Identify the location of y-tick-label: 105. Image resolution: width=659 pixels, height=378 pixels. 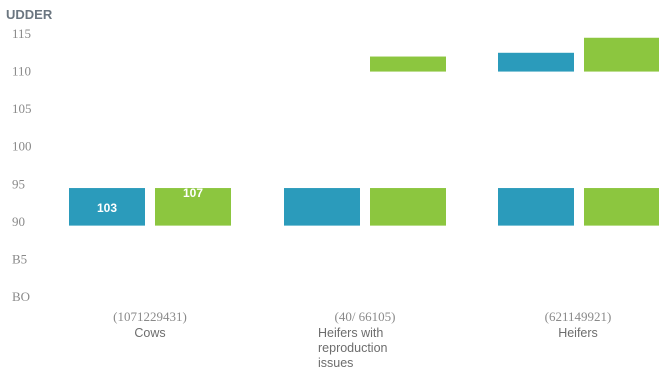
(22, 108).